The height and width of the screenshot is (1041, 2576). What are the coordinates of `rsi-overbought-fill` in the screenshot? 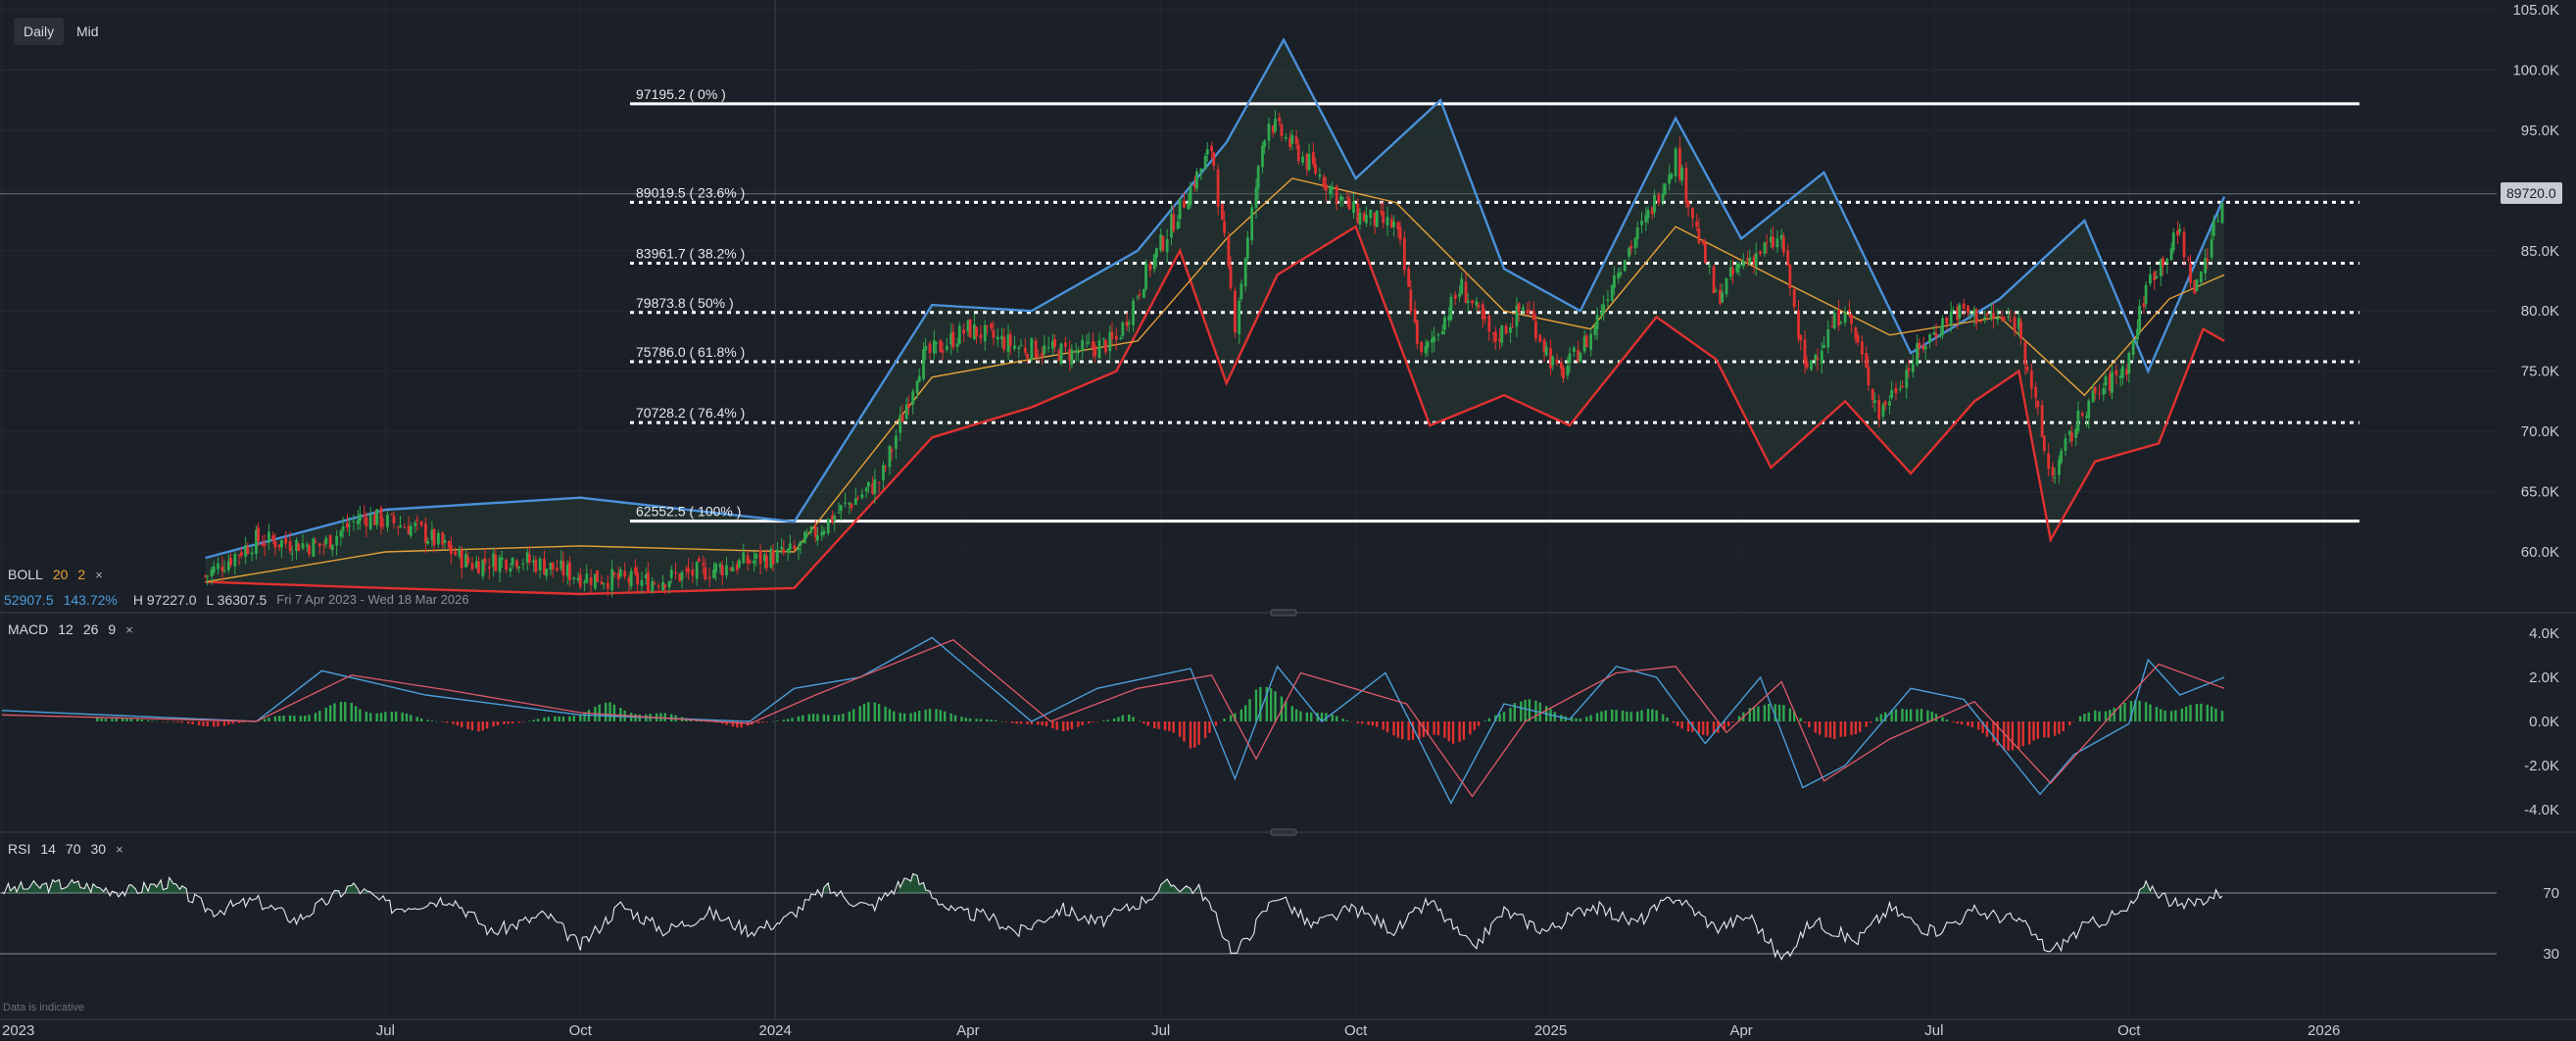 It's located at (826, 887).